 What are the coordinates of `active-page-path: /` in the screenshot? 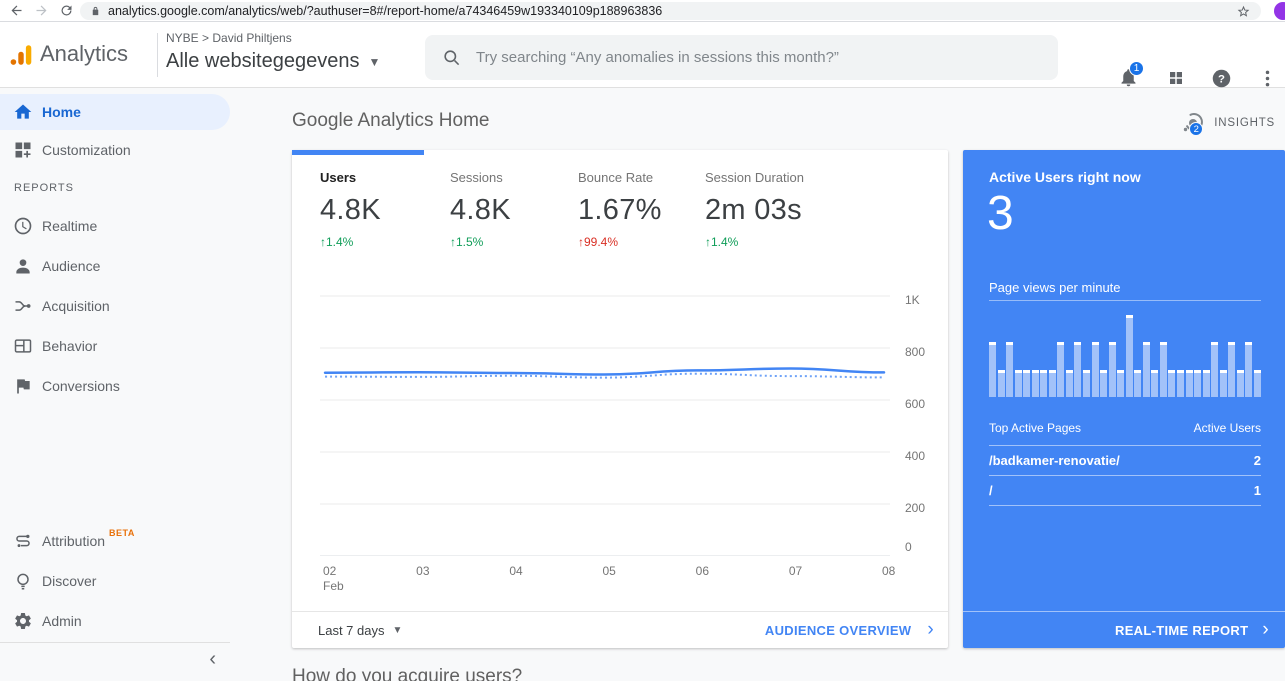 It's located at (991, 490).